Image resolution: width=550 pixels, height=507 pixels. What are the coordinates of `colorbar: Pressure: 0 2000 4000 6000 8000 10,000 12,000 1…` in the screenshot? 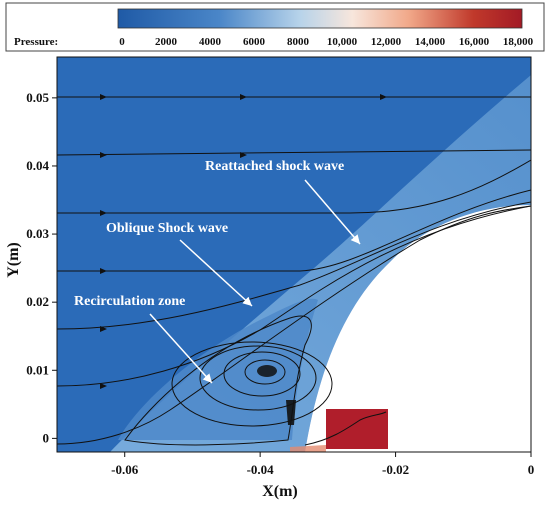 It's located at (275, 27).